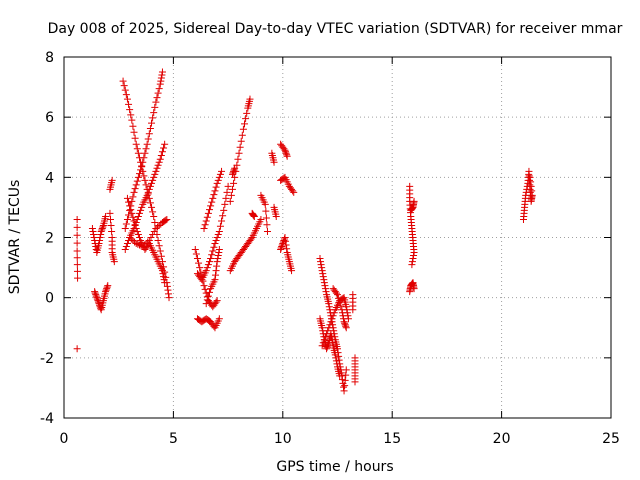  Describe the element at coordinates (392, 439) in the screenshot. I see `x-tick-label: 15` at that location.